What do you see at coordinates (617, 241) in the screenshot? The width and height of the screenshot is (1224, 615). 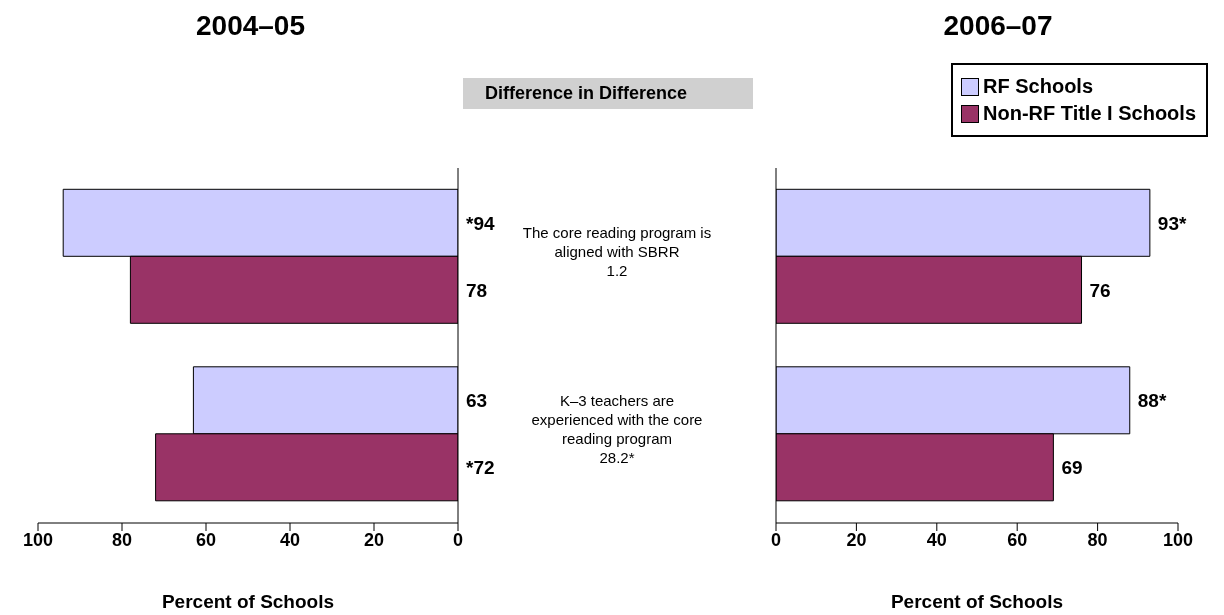 I see `y-tick-label: The core reading program is aligned with SBRR` at bounding box center [617, 241].